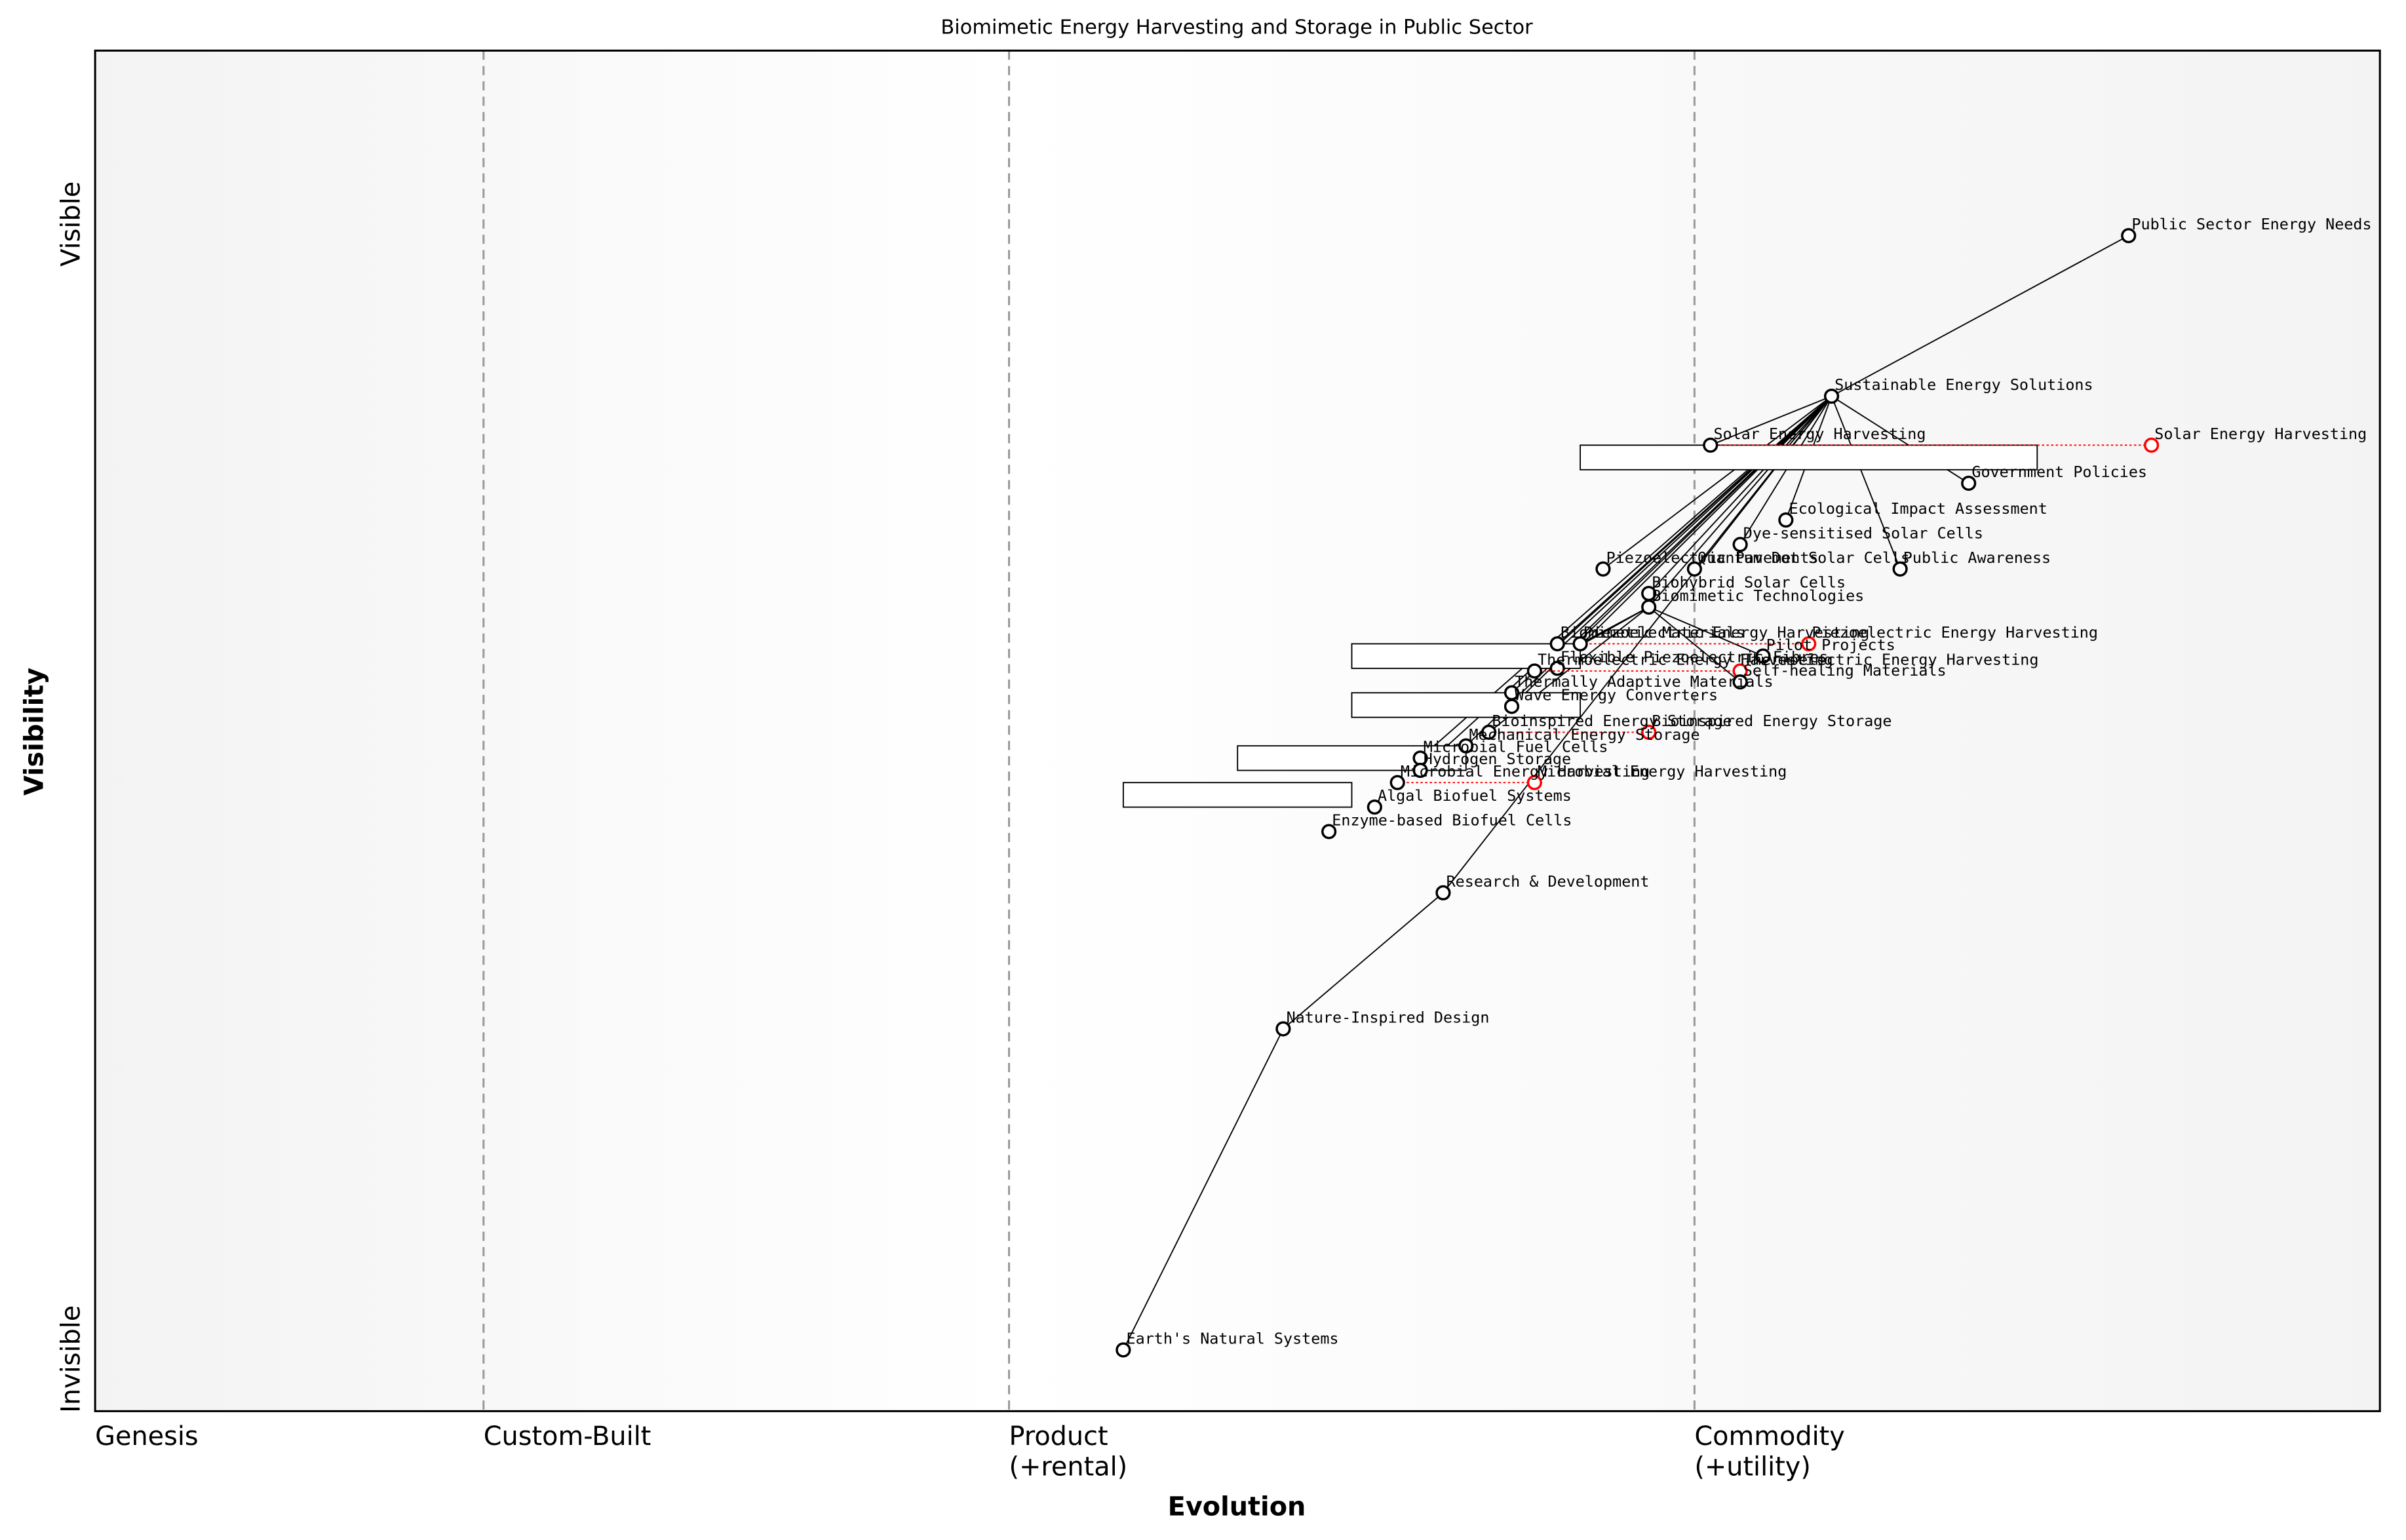 This screenshot has width=2406, height=1540. What do you see at coordinates (1772, 721) in the screenshot?
I see `evolved-node-label: Bioinspired Energy Storage` at bounding box center [1772, 721].